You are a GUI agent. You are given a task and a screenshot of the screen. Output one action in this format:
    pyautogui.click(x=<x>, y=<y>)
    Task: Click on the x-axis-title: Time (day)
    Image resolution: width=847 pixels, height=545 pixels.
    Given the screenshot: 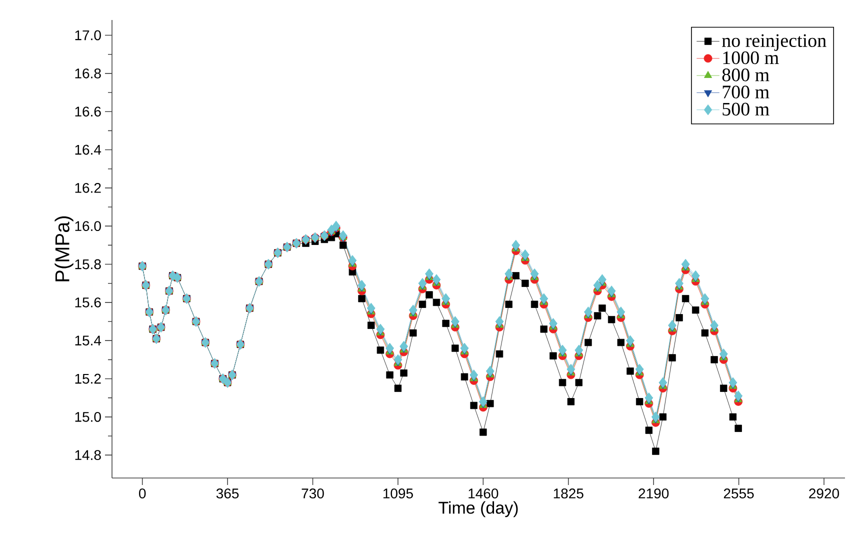 What is the action you would take?
    pyautogui.click(x=478, y=509)
    